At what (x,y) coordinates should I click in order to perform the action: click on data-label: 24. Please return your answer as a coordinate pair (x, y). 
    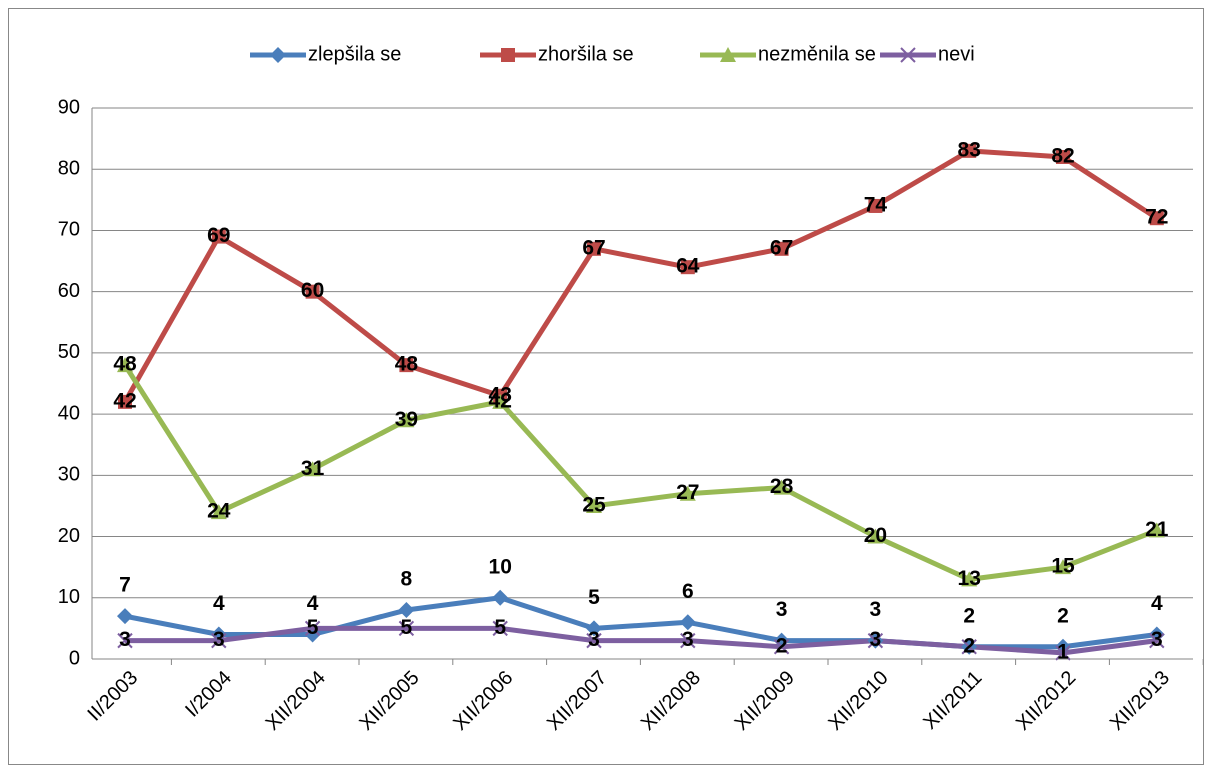
    Looking at the image, I should click on (219, 511).